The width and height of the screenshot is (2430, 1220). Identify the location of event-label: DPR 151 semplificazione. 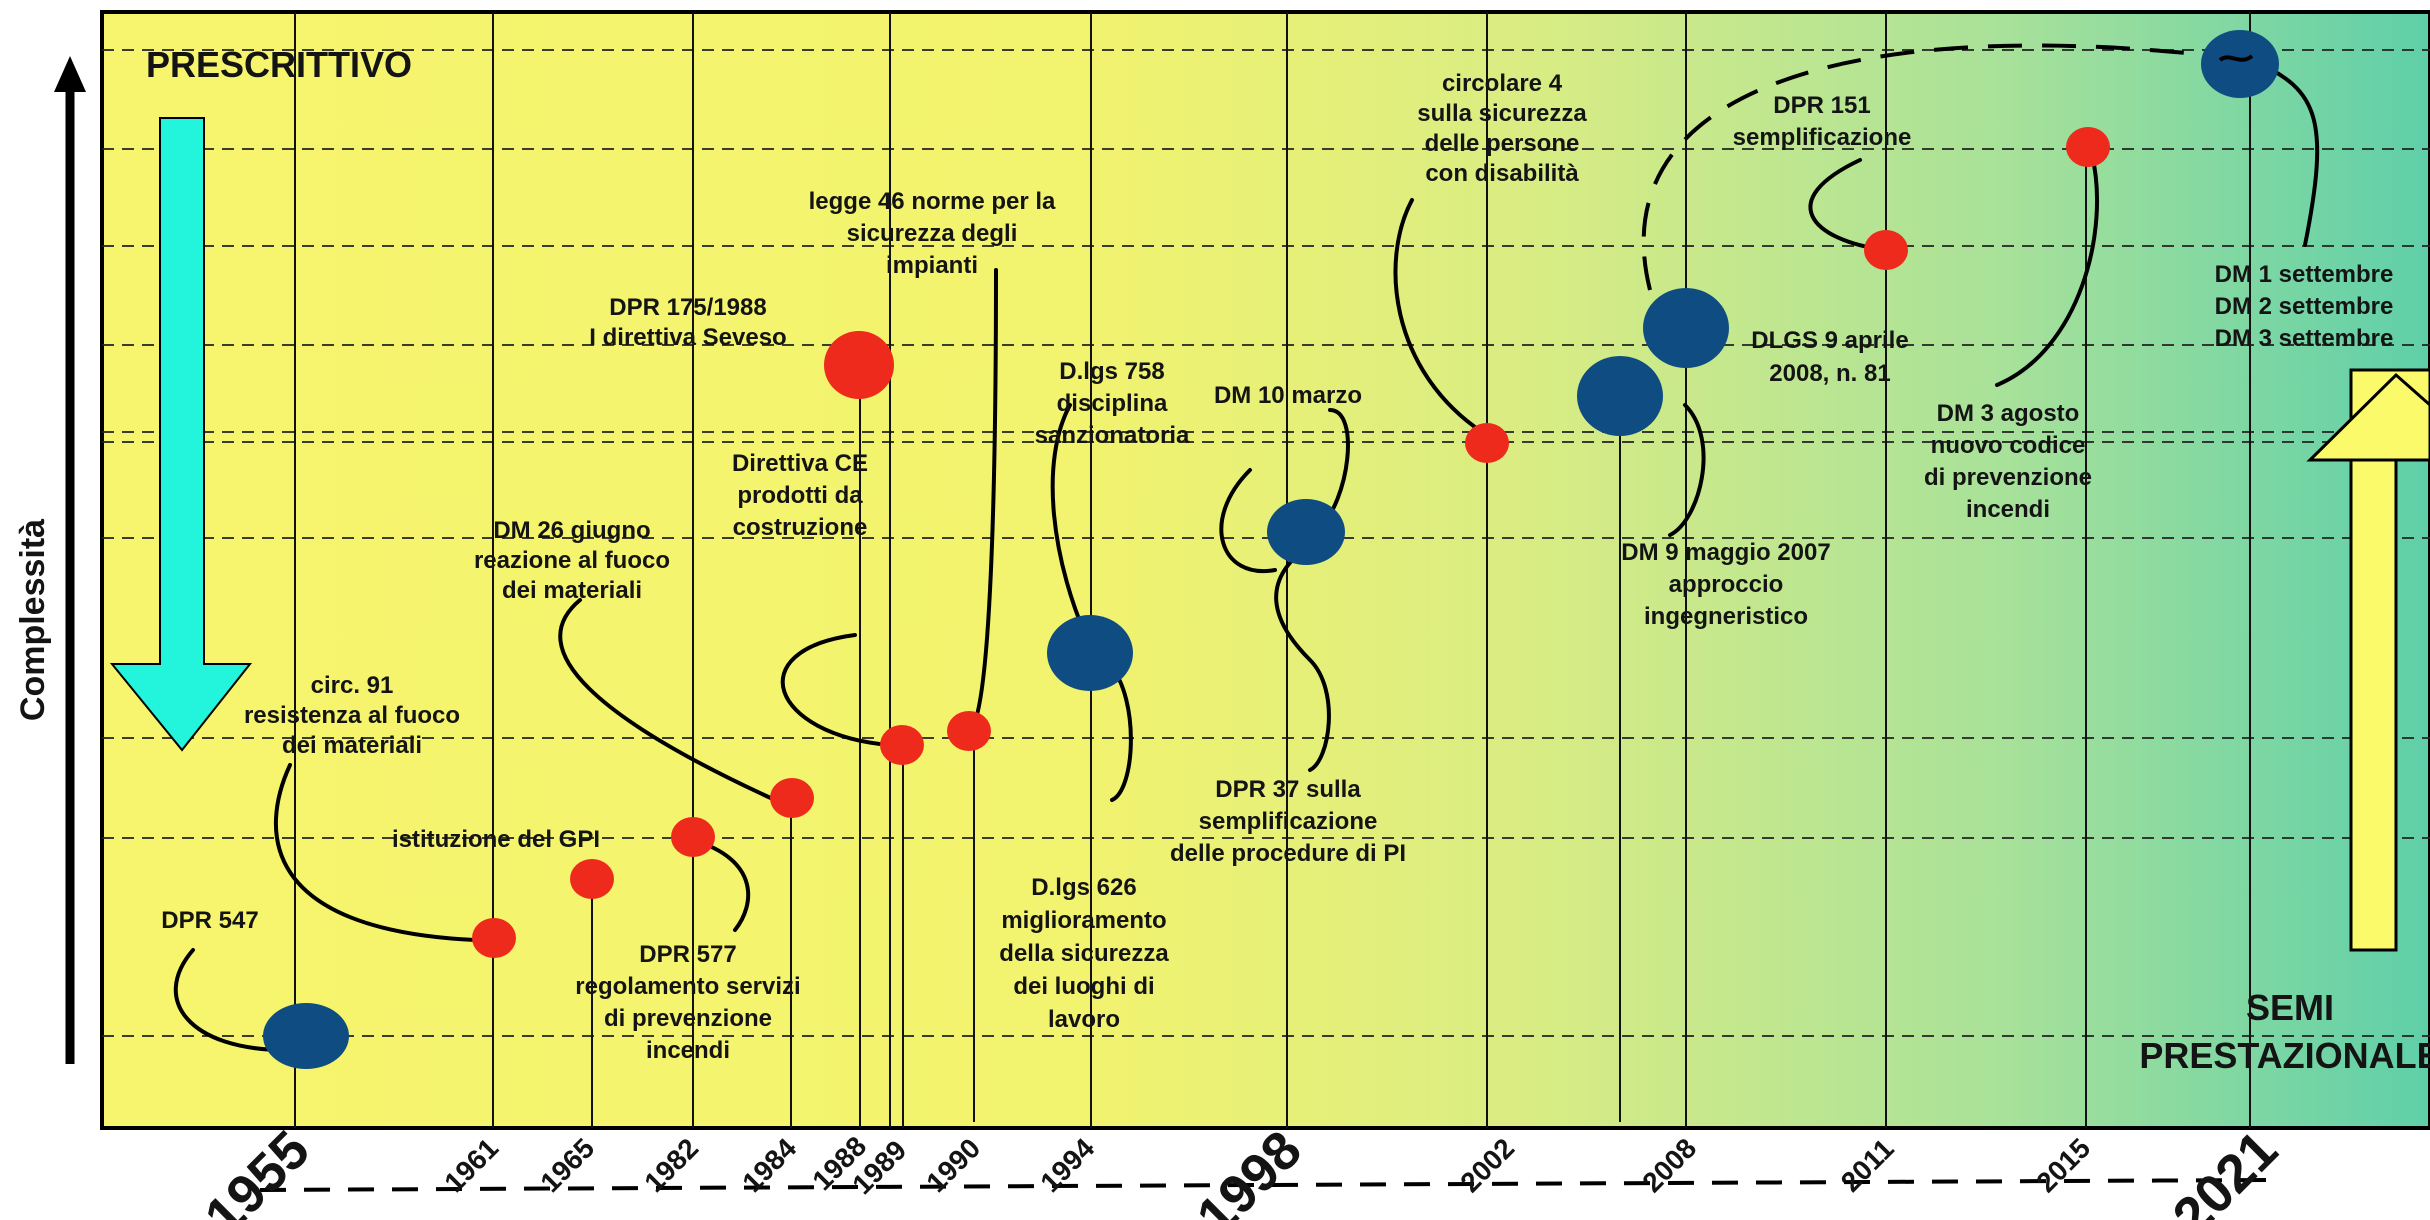
(1822, 121).